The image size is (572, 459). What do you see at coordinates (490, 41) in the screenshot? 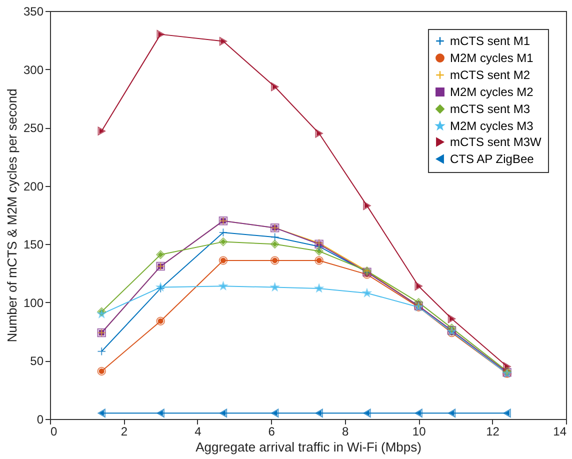
I see `legend-label: mCTS sent M1` at bounding box center [490, 41].